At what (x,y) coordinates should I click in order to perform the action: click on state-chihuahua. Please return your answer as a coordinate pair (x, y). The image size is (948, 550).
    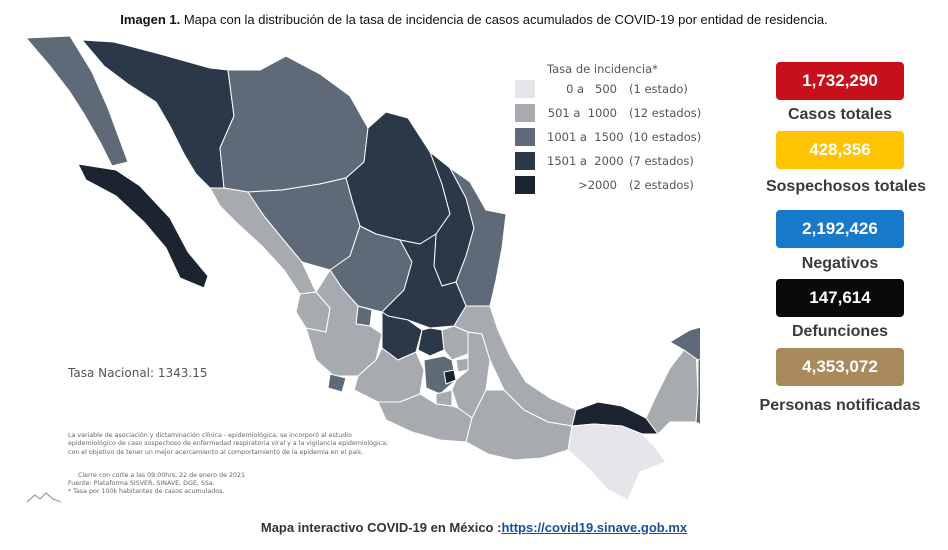
    Looking at the image, I should click on (294, 124).